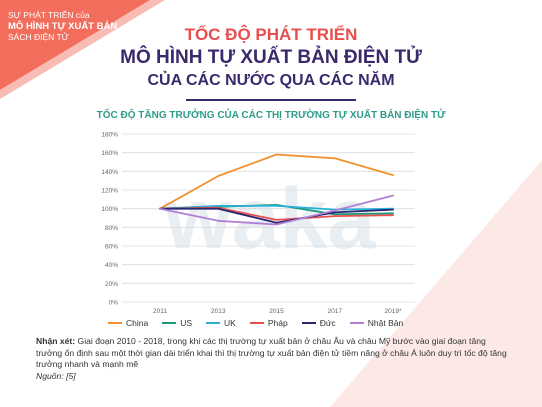  Describe the element at coordinates (271, 34) in the screenshot. I see `page-title-line1: TỐC ĐỘ PHÁT TRIỂN` at that location.